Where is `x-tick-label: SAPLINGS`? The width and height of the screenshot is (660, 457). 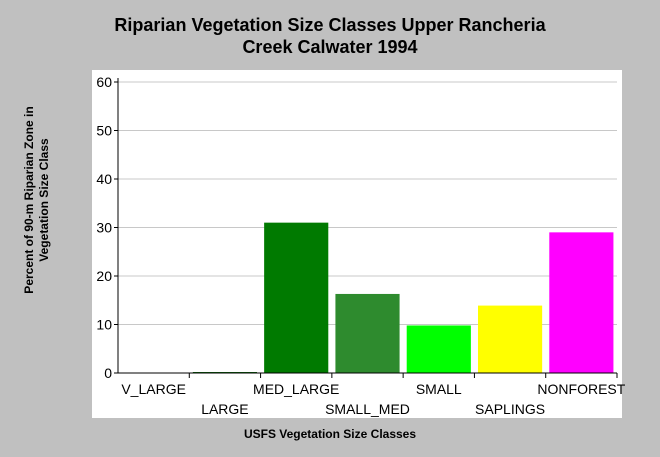 x-tick-label: SAPLINGS is located at coordinates (510, 409).